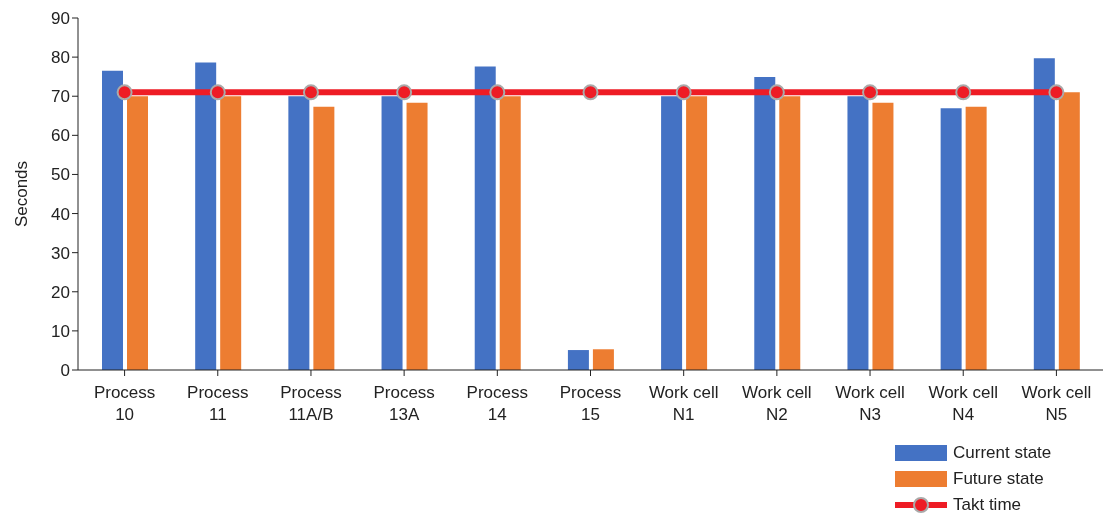  What do you see at coordinates (311, 403) in the screenshot?
I see `x-tick-label: Process 11A/B` at bounding box center [311, 403].